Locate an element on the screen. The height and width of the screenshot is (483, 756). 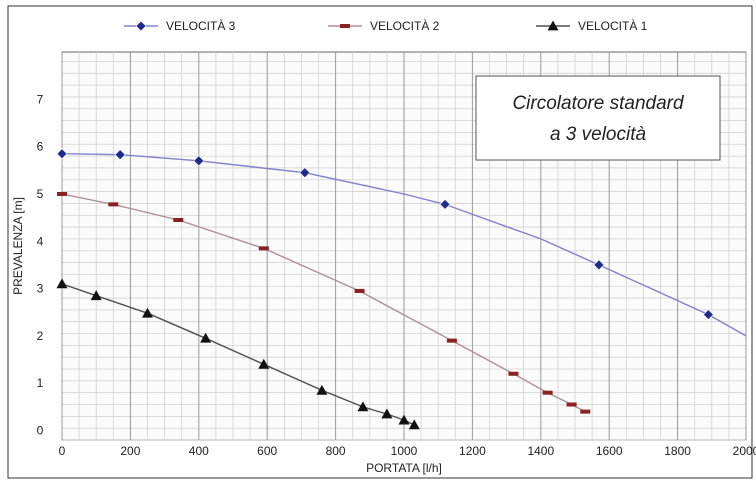
y-tick-label: 1 is located at coordinates (40, 383).